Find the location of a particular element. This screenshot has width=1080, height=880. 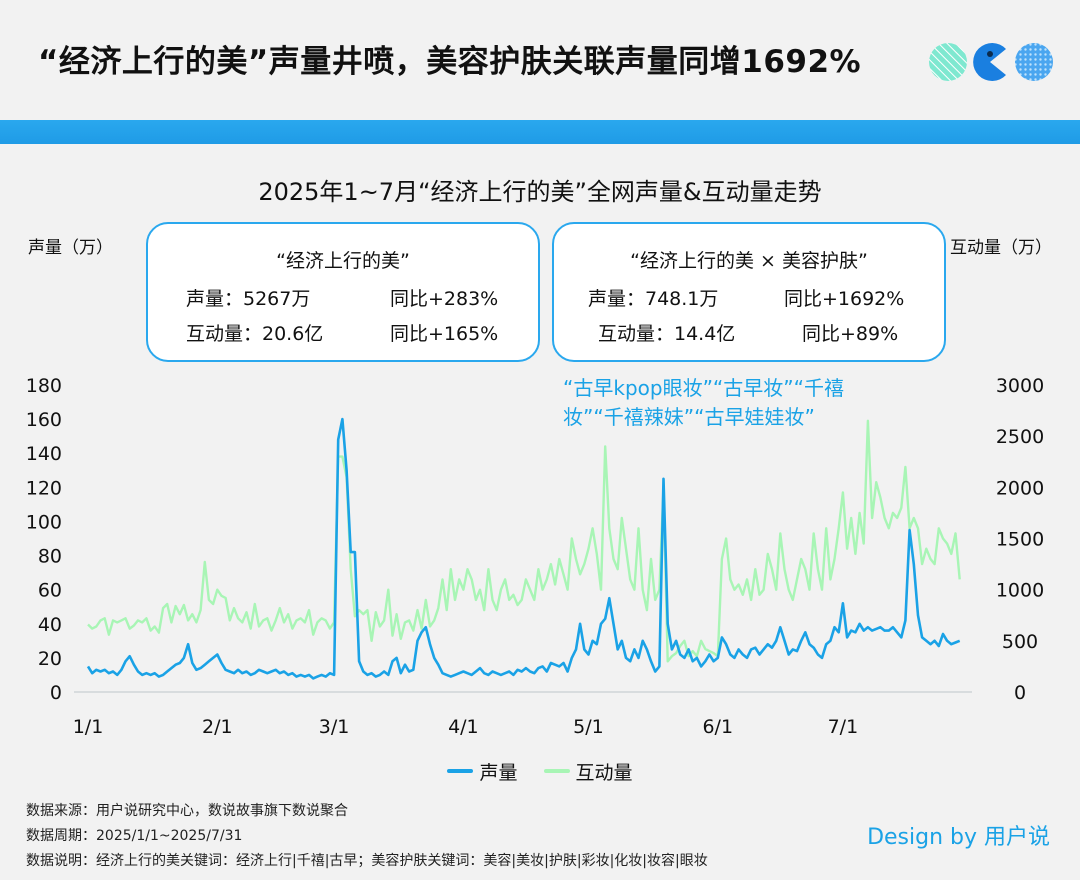

x-tick-label: 7/1 is located at coordinates (843, 727).